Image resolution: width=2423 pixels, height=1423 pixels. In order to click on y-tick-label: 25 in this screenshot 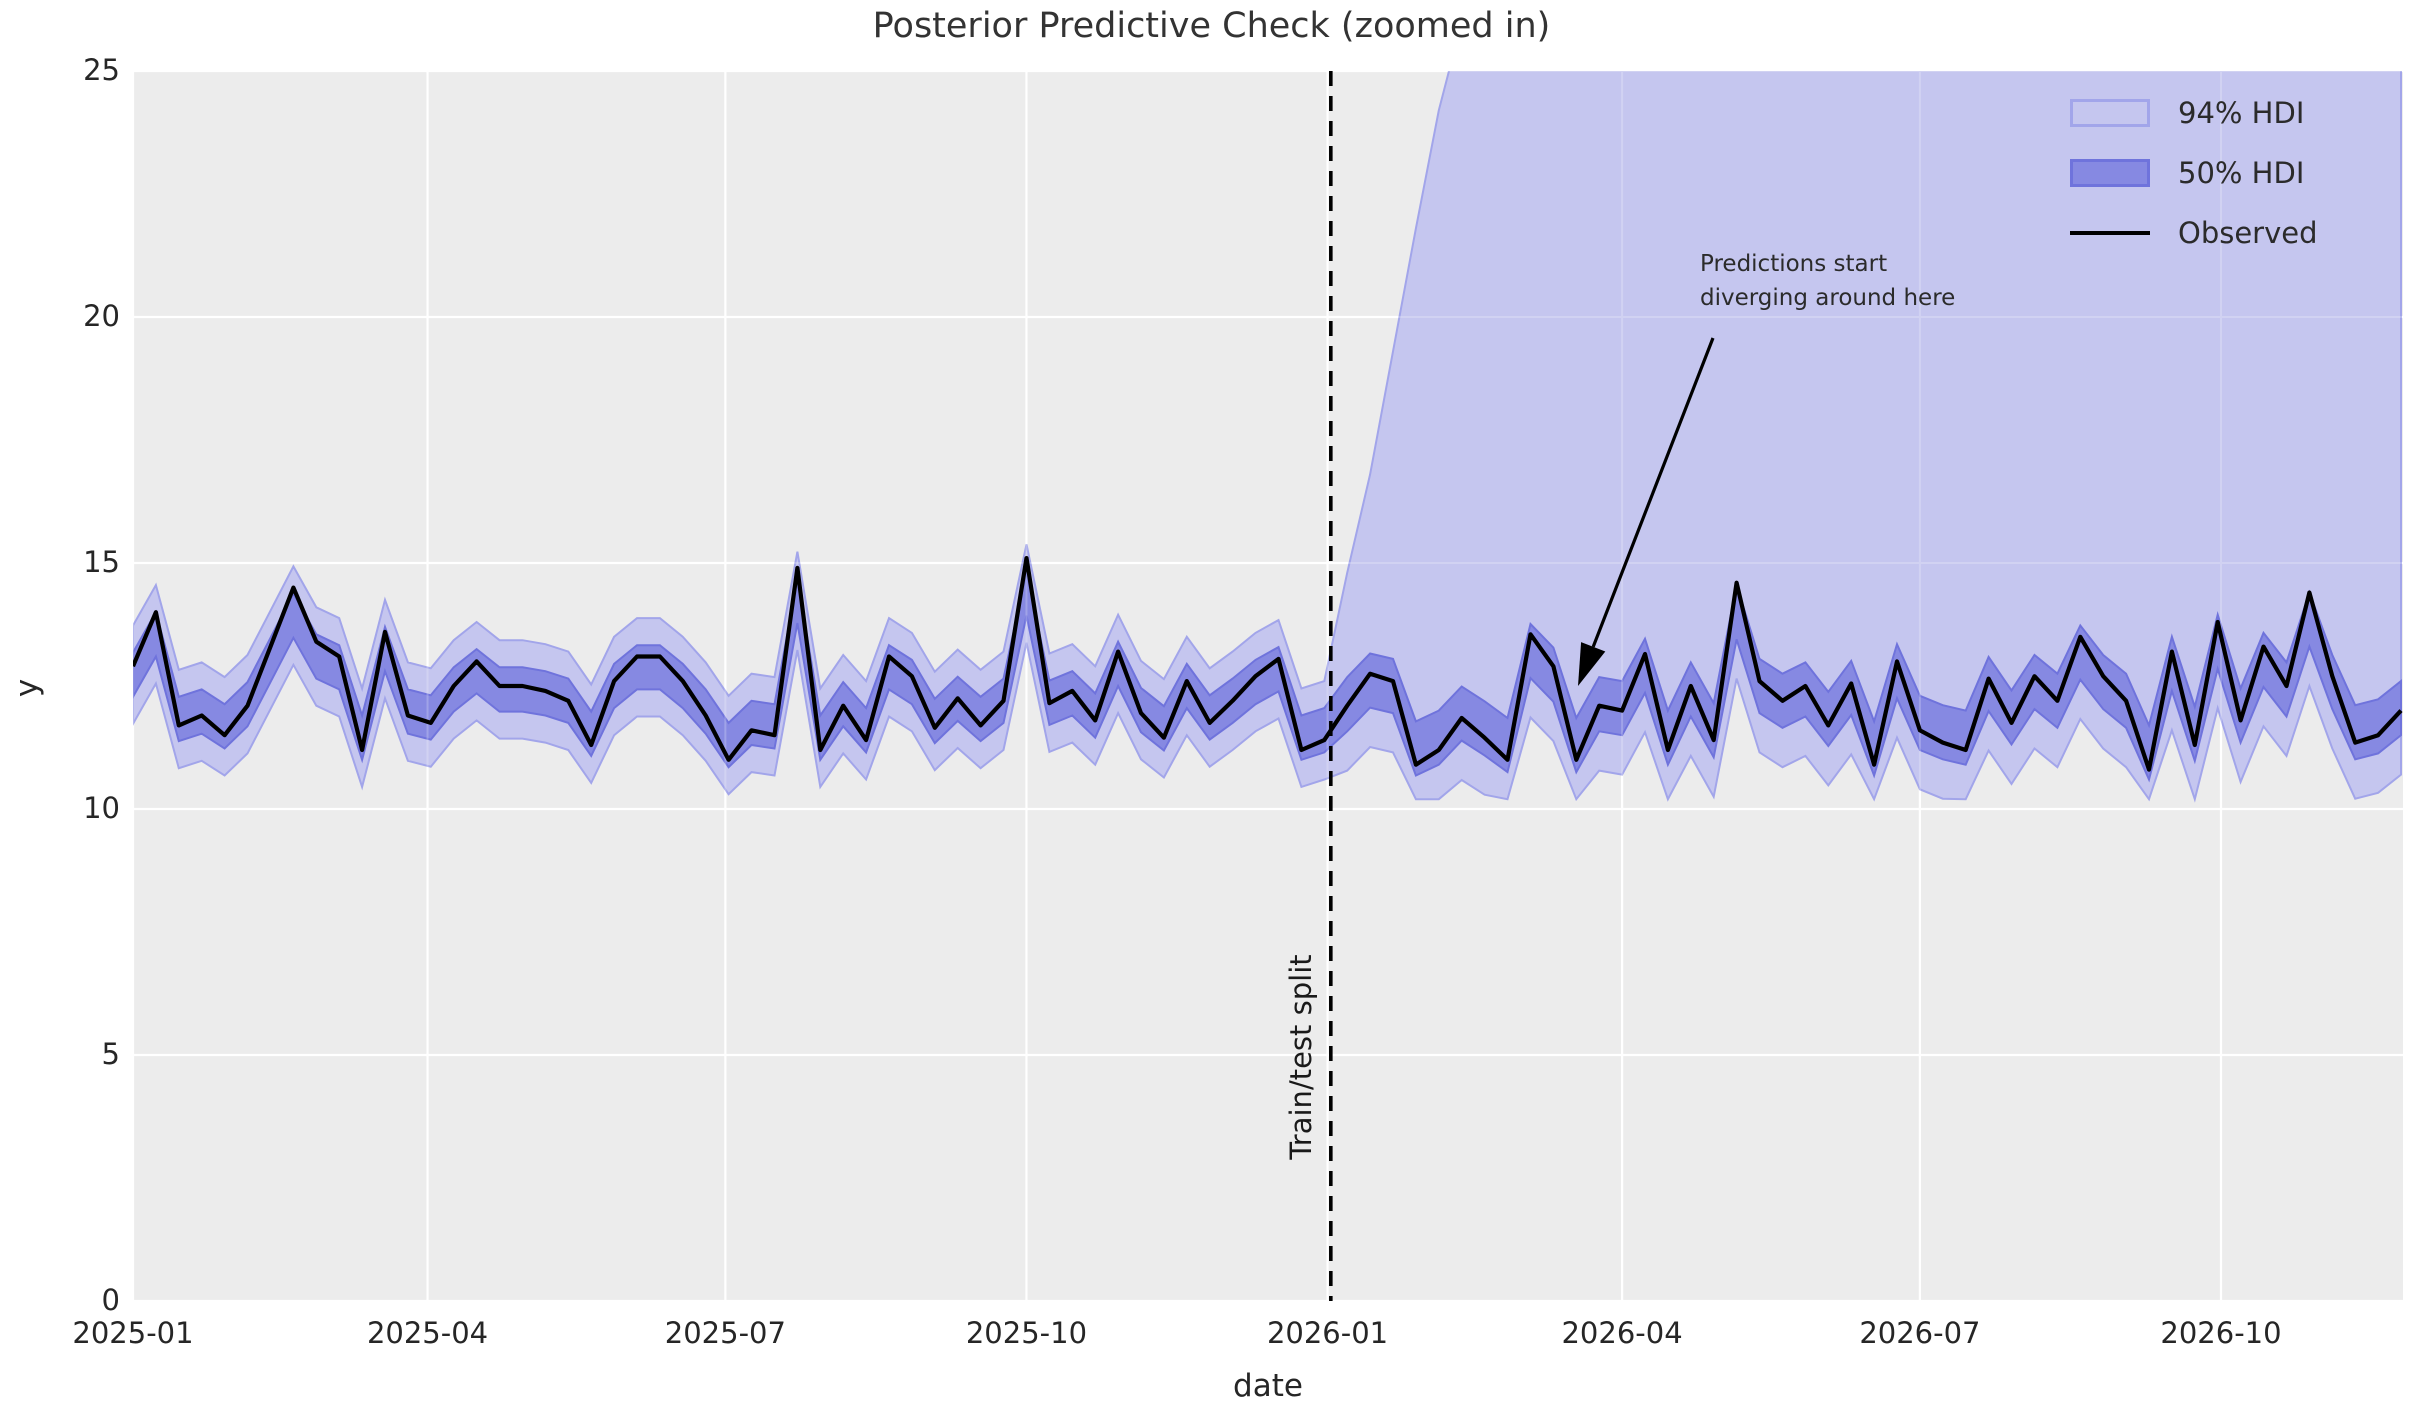, I will do `click(101, 70)`.